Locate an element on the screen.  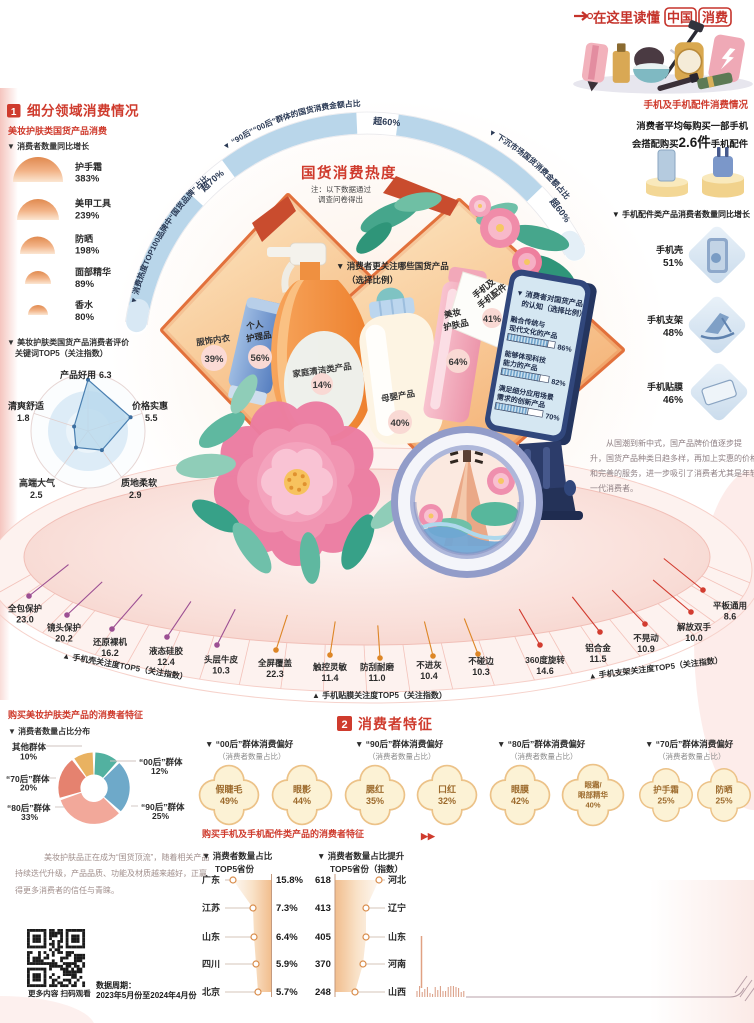
svg-text: 更多内容 扫码观看 is located at coordinates (59, 993).